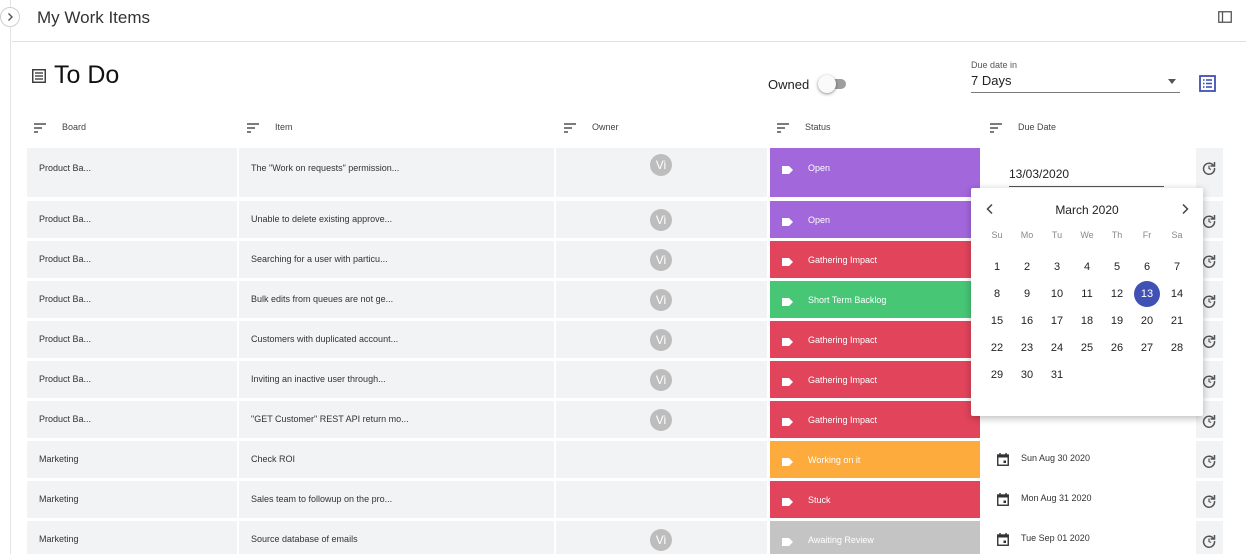  What do you see at coordinates (396, 459) in the screenshot?
I see `item-cell: Check ROI` at bounding box center [396, 459].